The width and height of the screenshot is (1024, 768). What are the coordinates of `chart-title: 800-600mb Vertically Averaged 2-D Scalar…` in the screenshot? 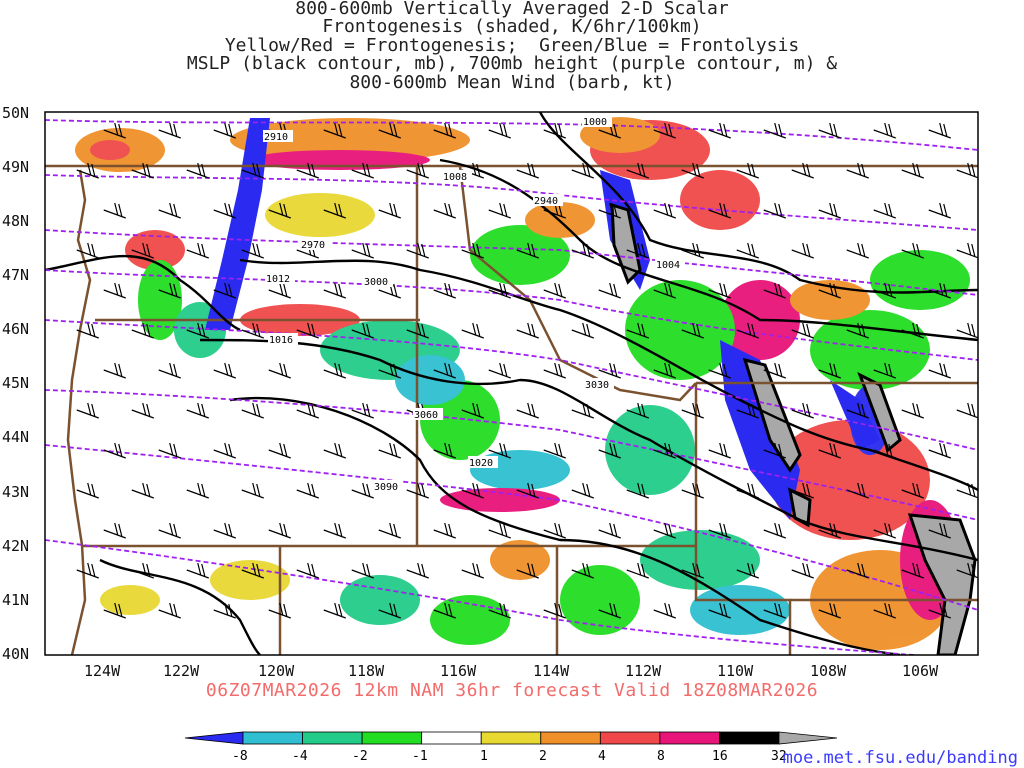 It's located at (512, 46).